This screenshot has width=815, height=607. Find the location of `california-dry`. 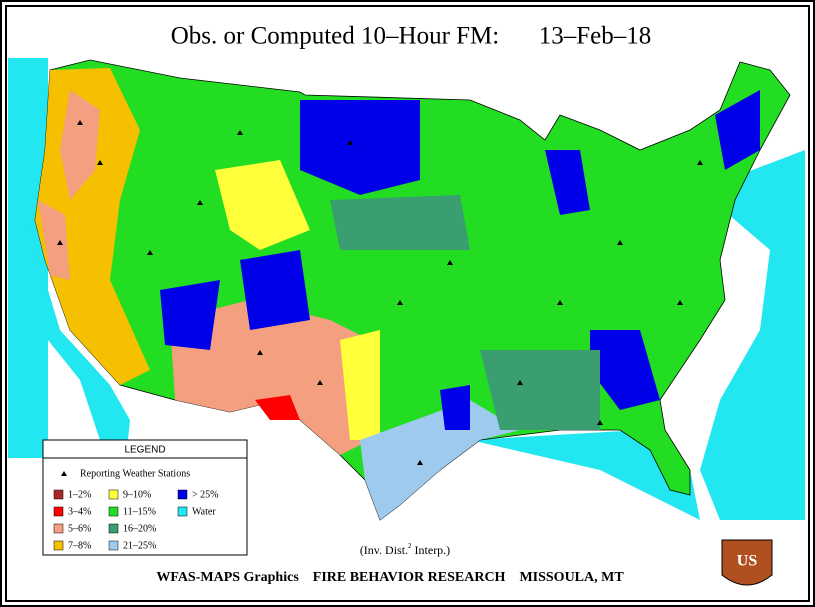

california-dry is located at coordinates (54, 240).